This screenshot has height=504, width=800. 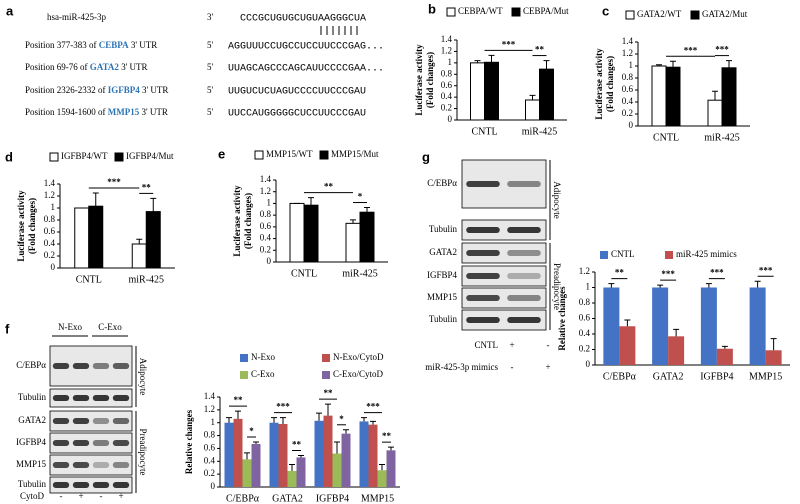 What do you see at coordinates (546, 11) in the screenshot?
I see `legend-label: CEBPA/Mut` at bounding box center [546, 11].